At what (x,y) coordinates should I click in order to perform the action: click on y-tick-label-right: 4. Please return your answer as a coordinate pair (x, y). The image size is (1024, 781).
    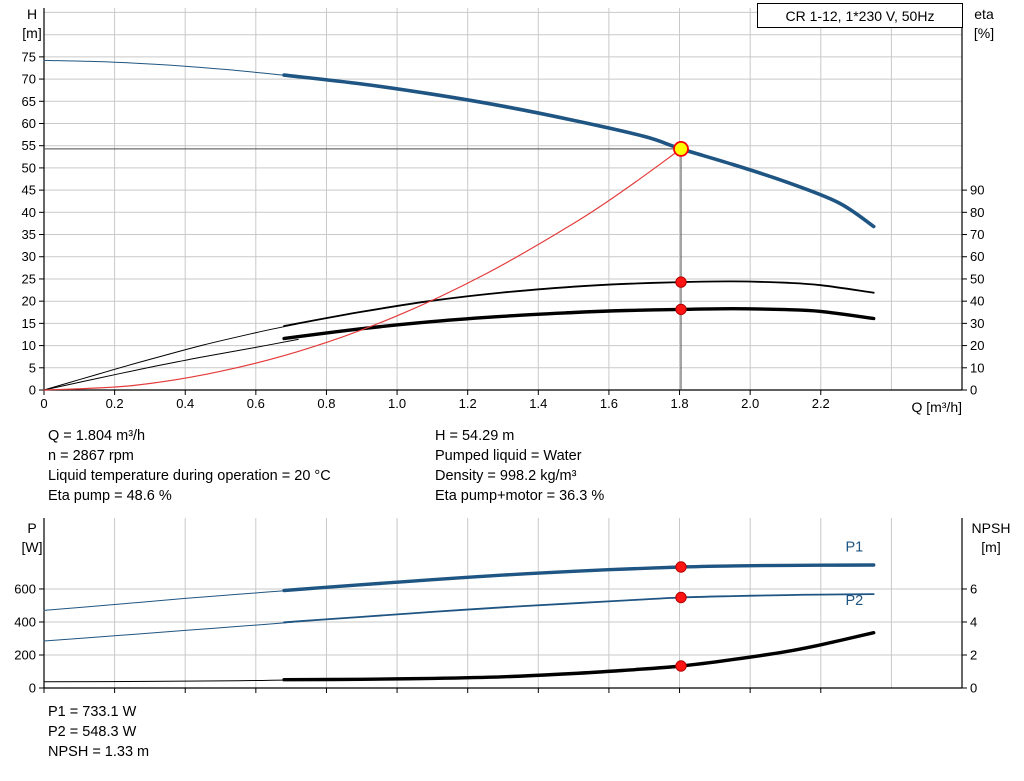
    Looking at the image, I should click on (973, 621).